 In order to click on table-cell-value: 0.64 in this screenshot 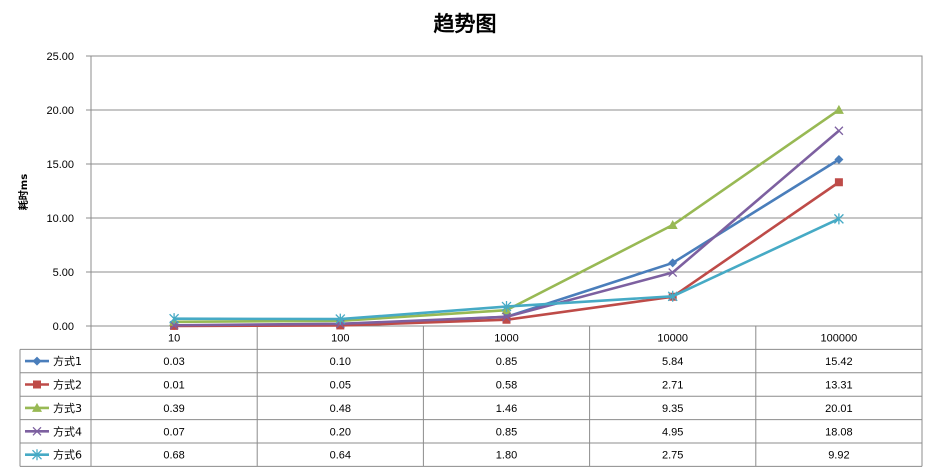, I will do `click(340, 456)`.